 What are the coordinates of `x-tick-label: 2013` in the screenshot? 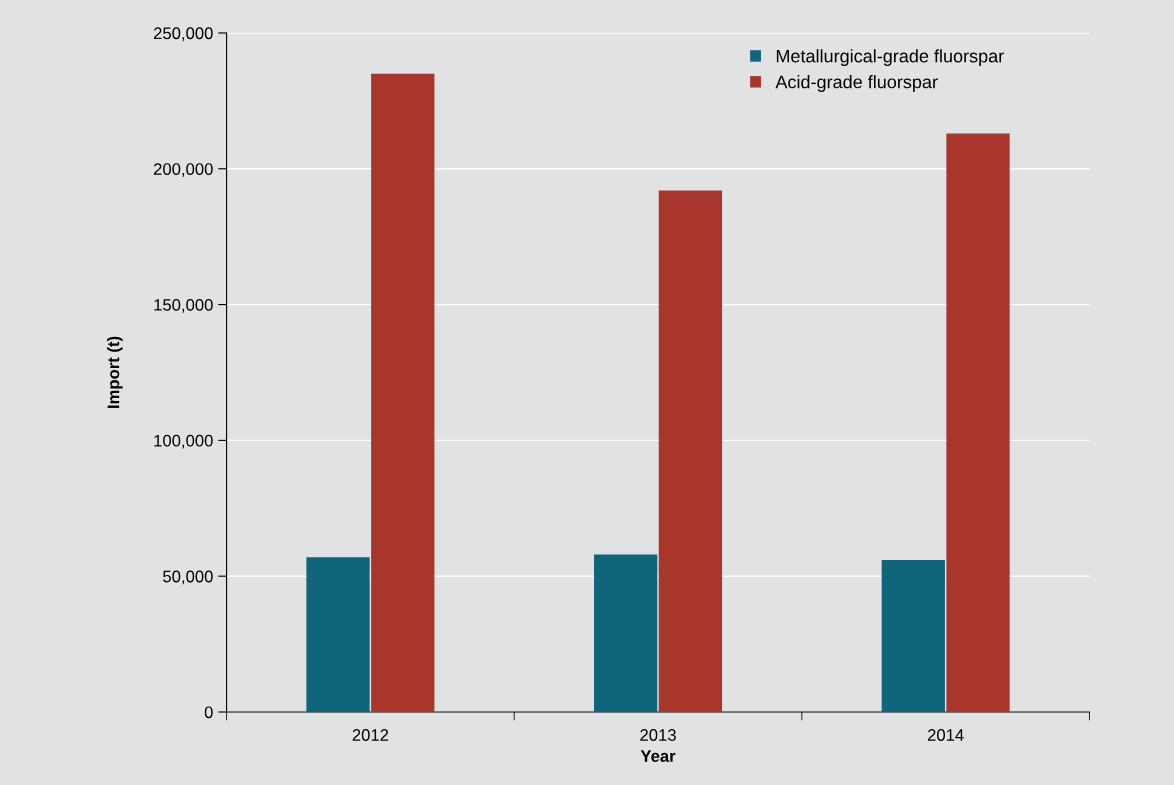 It's located at (658, 735).